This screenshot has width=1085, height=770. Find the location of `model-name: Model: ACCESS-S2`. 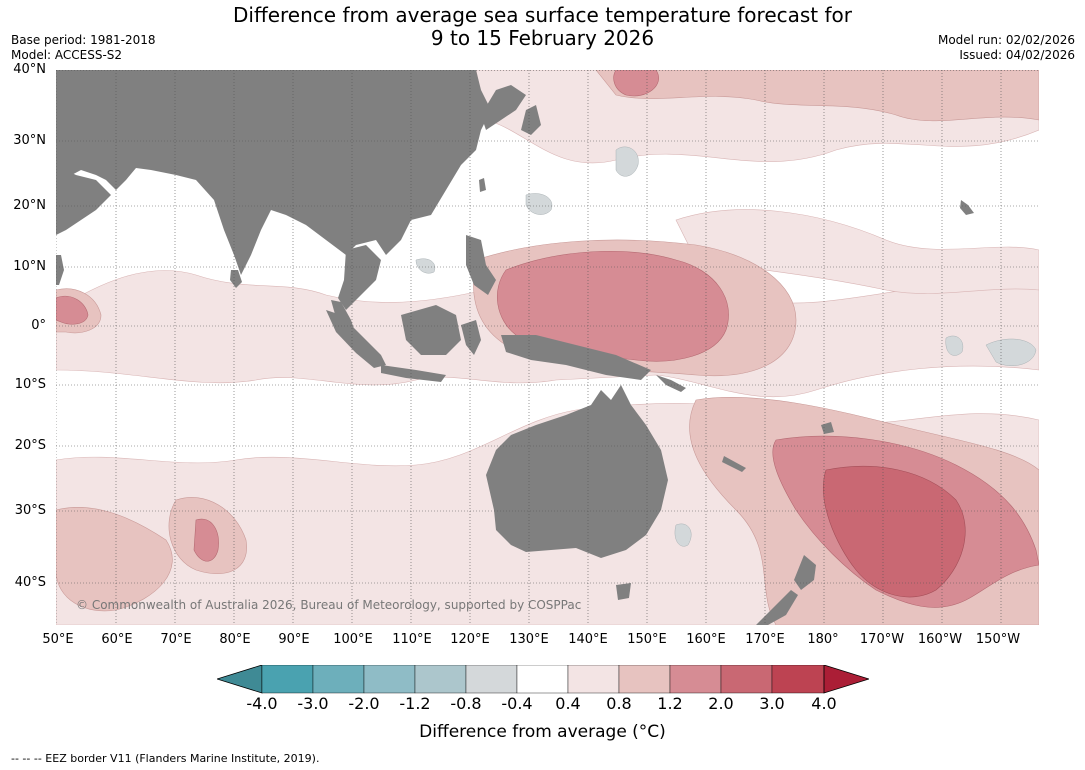

model-name: Model: ACCESS-S2 is located at coordinates (67, 55).